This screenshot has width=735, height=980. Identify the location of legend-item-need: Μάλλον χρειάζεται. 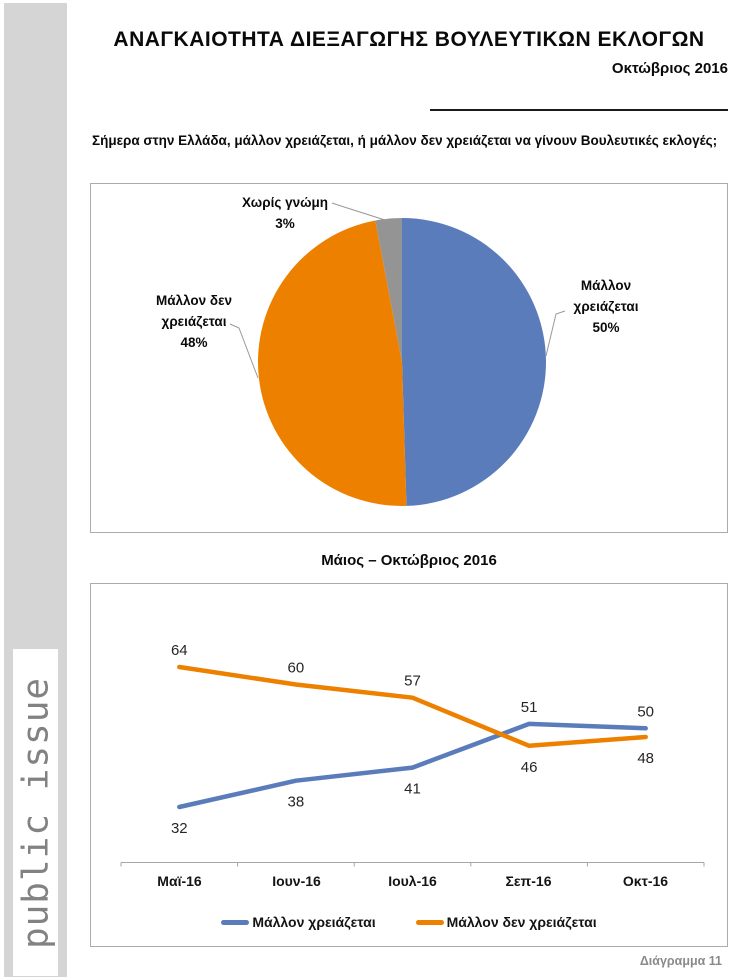
(298, 922).